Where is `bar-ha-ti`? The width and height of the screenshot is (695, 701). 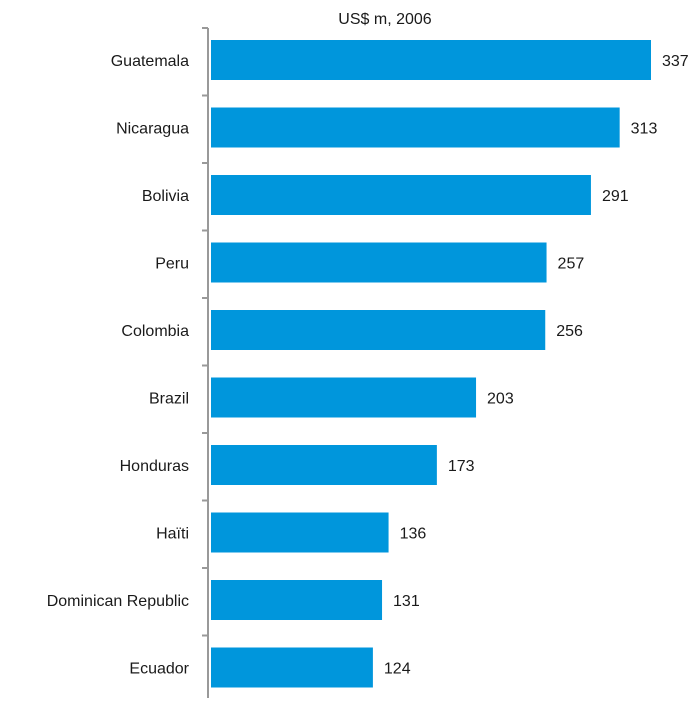
bar-ha-ti is located at coordinates (300, 532).